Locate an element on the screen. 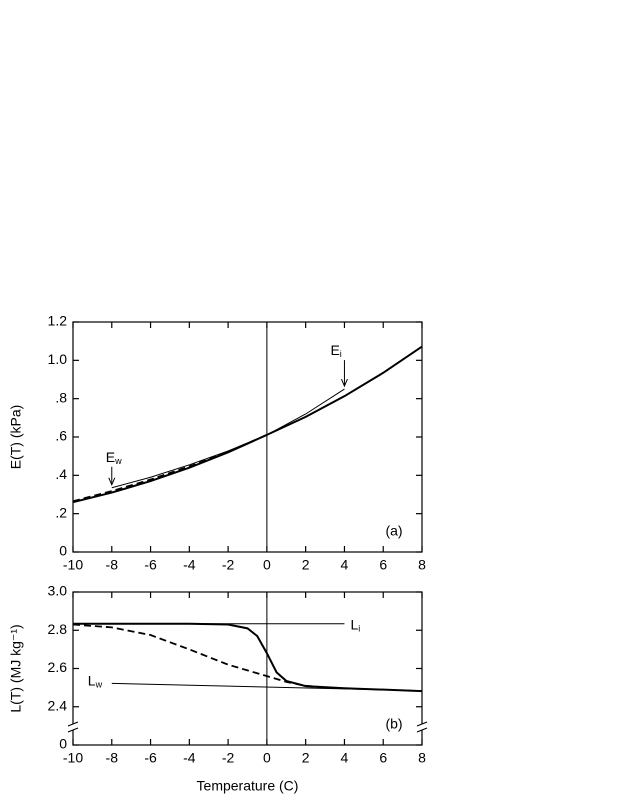  annotation: Lw is located at coordinates (95, 681).